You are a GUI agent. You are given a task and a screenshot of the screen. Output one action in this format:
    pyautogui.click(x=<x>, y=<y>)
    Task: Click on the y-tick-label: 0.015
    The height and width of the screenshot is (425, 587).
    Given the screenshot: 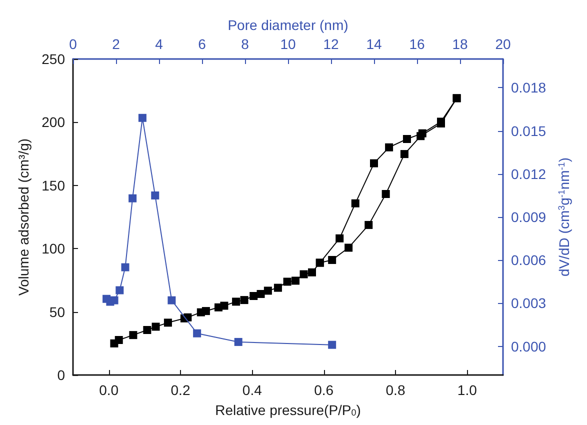 What is the action you would take?
    pyautogui.click(x=528, y=130)
    